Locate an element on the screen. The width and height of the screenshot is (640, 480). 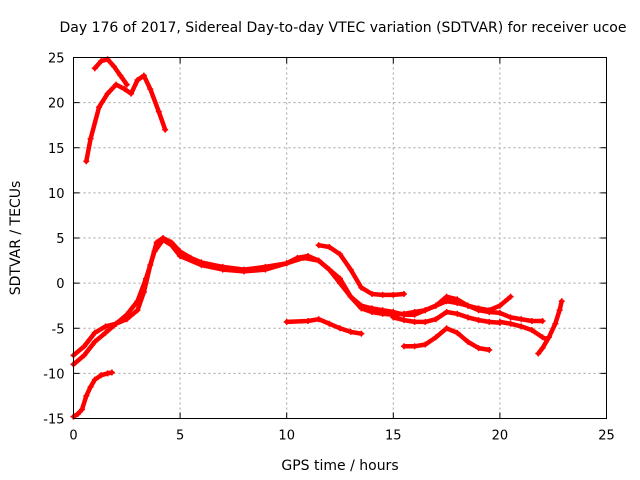
x-tick-label: 20 is located at coordinates (500, 436).